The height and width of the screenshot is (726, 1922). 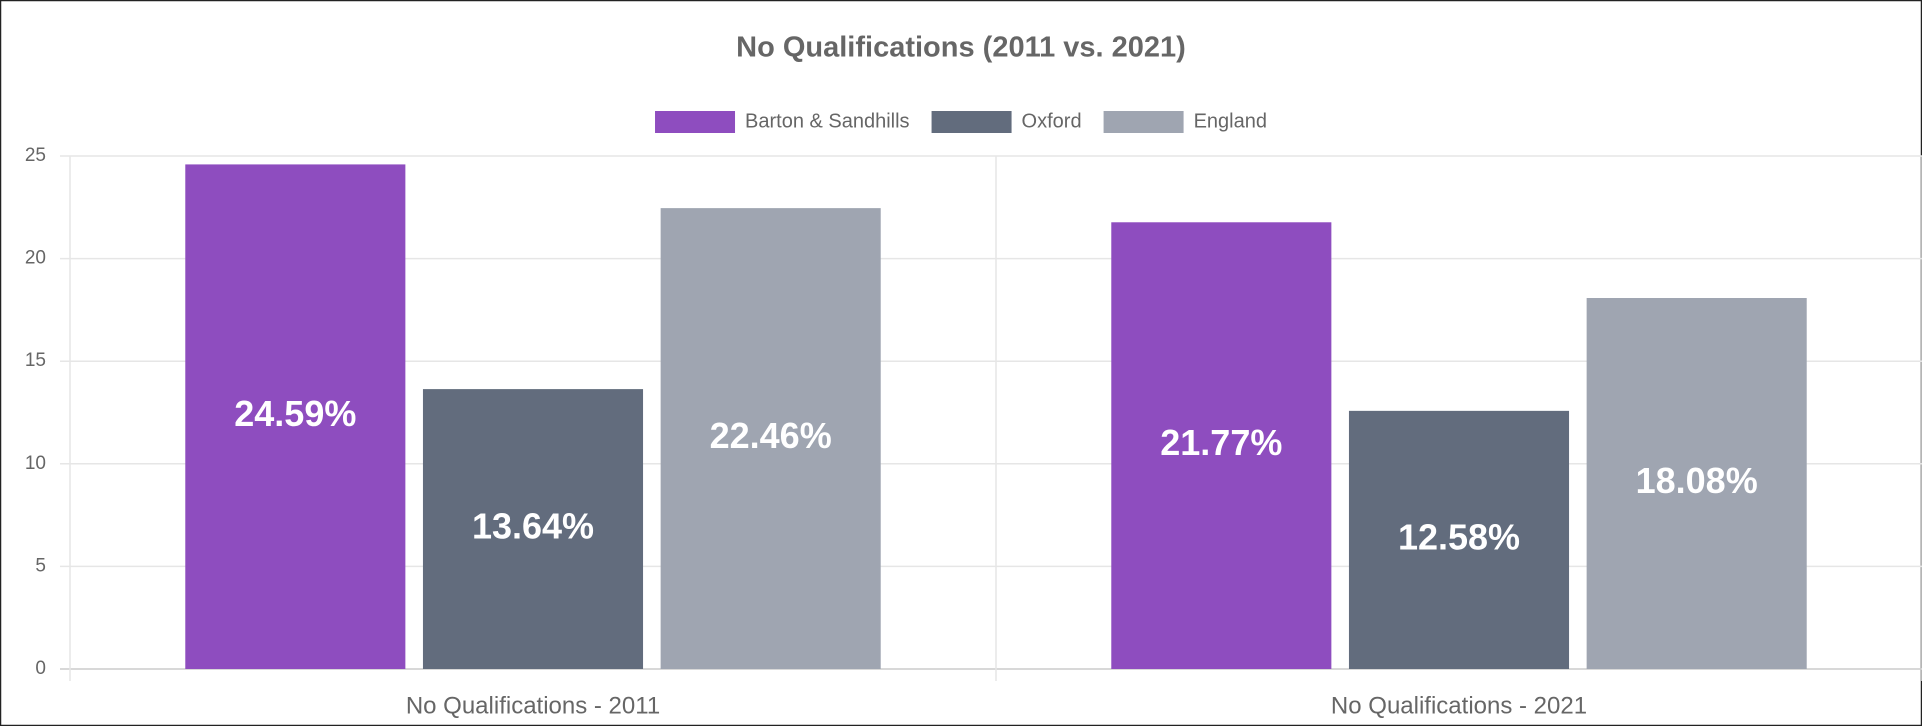 I want to click on y-tick-label: 20, so click(x=35, y=258).